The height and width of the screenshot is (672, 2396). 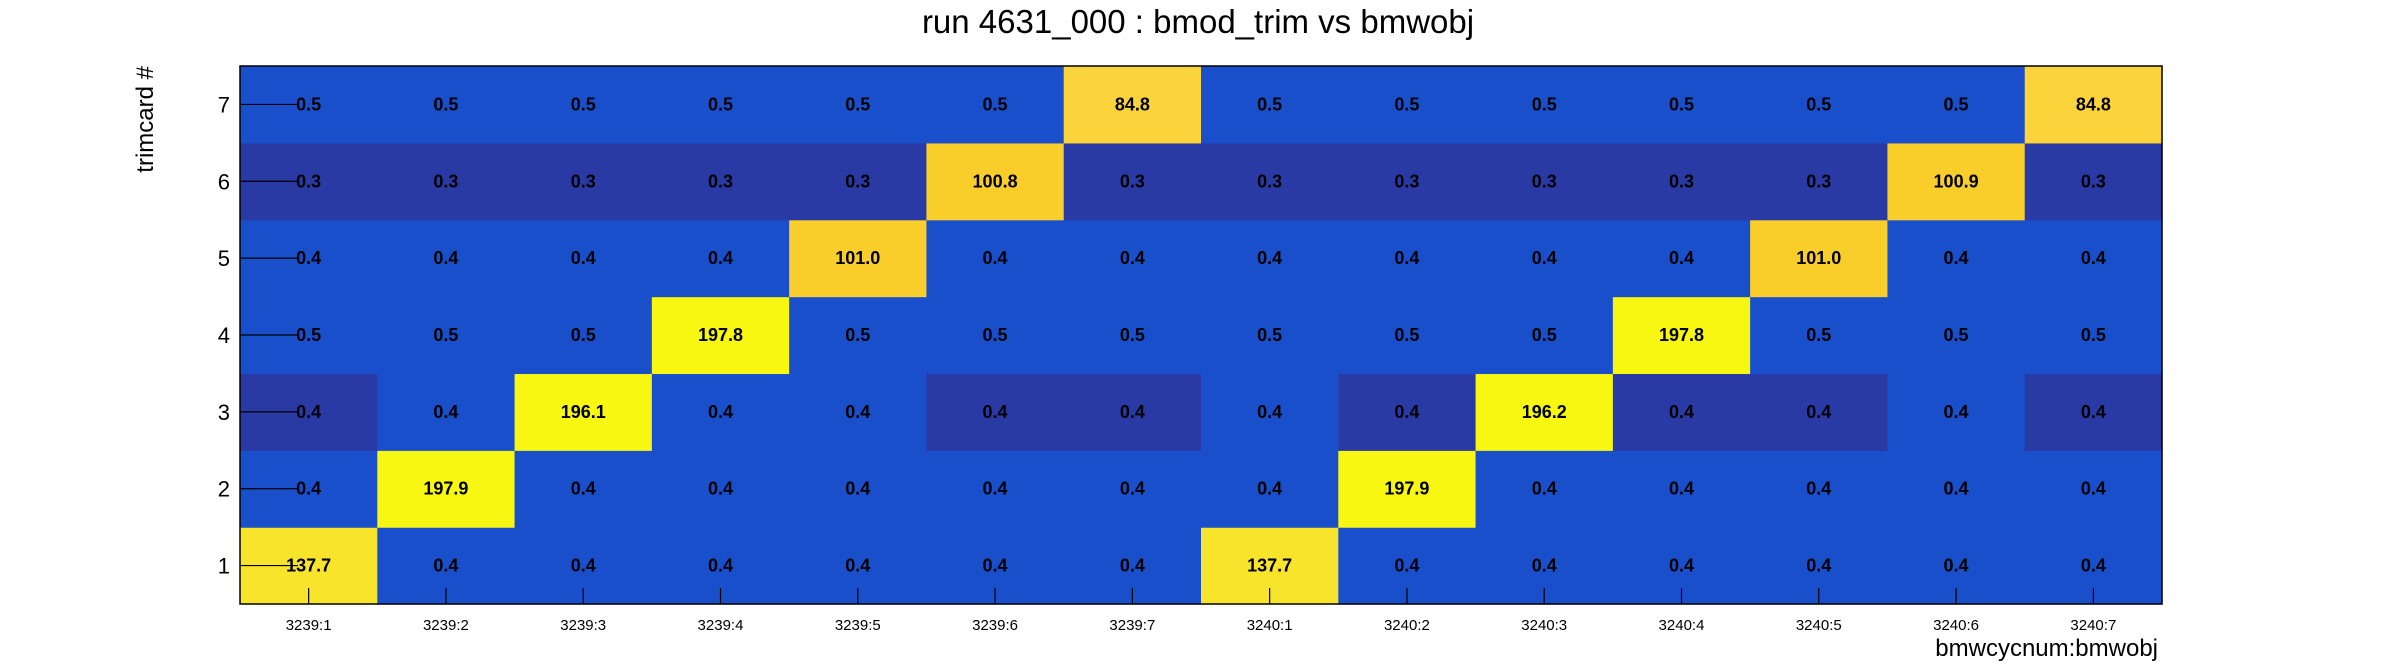 What do you see at coordinates (1682, 625) in the screenshot?
I see `x-tick-label: 3240:4` at bounding box center [1682, 625].